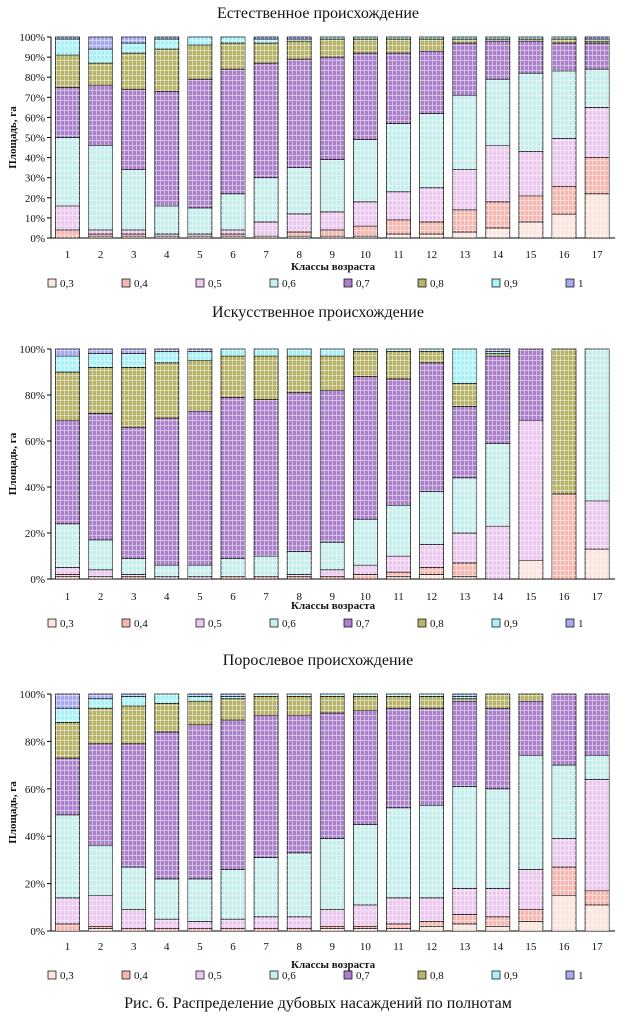 Image resolution: width=637 pixels, height=1024 pixels. Describe the element at coordinates (318, 13) in the screenshot. I see `chart-title: Естественное происхождение` at that location.